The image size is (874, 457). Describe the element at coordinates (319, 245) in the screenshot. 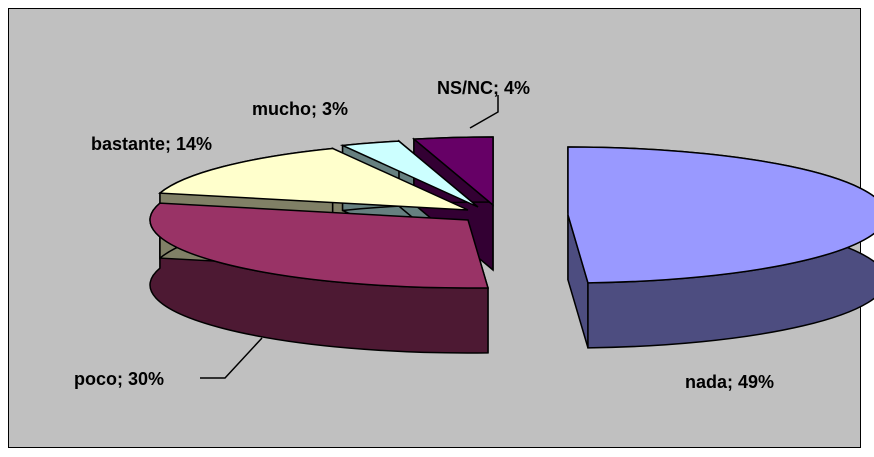

I see `slice-poco` at that location.